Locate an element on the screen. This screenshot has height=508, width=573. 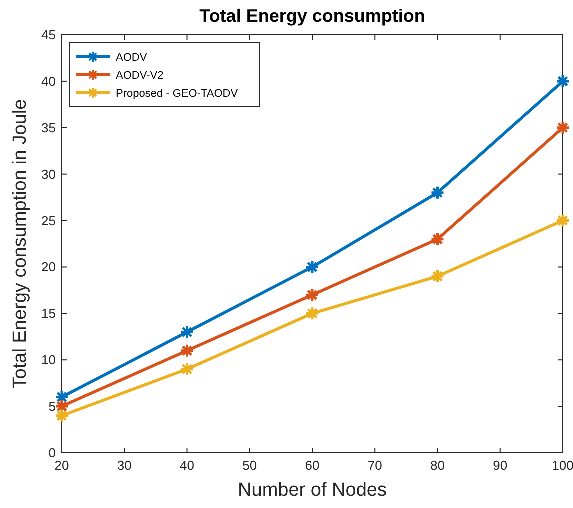
x-tick-label: 100 is located at coordinates (562, 465).